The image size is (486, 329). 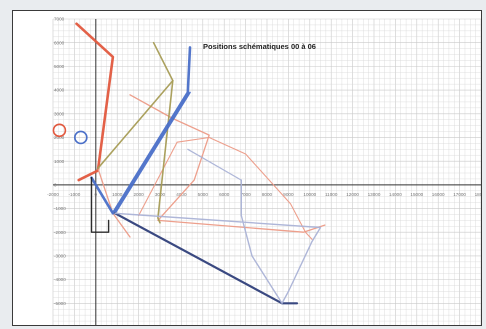 What do you see at coordinates (53, 194) in the screenshot?
I see `x-tick-label: -2000` at bounding box center [53, 194].